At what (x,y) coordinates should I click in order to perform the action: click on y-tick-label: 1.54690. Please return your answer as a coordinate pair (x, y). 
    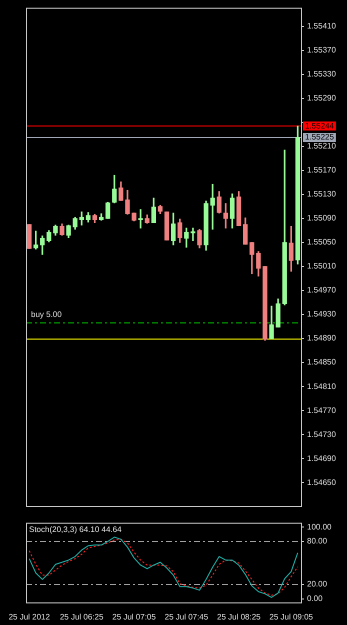
    Looking at the image, I should click on (321, 458).